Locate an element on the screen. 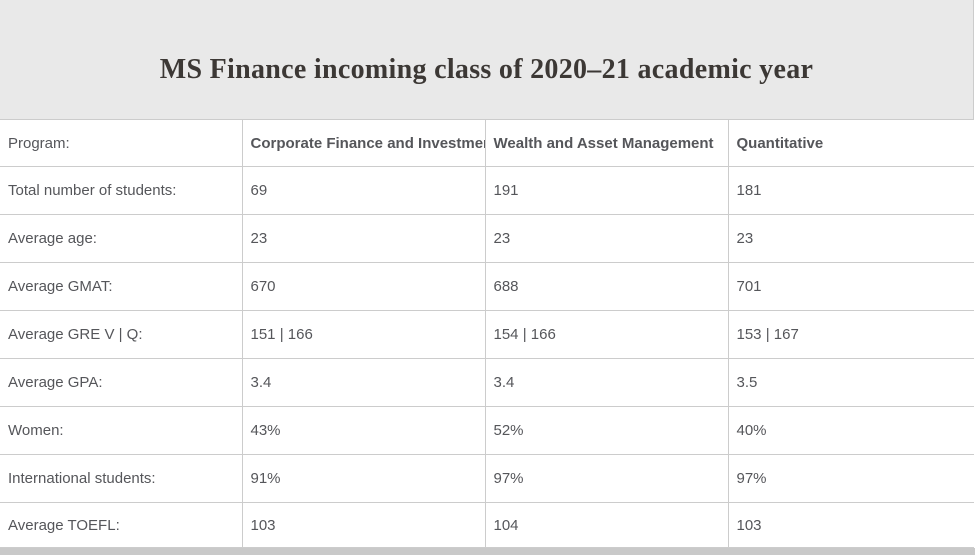  cell-value: 3.5 is located at coordinates (850, 382).